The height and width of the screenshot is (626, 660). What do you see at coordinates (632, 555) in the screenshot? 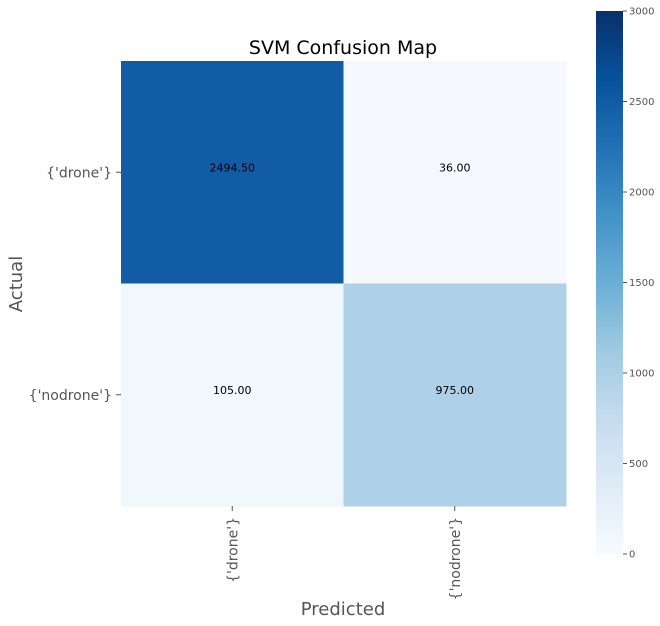
I see `colorbar-tick-label: 0` at bounding box center [632, 555].